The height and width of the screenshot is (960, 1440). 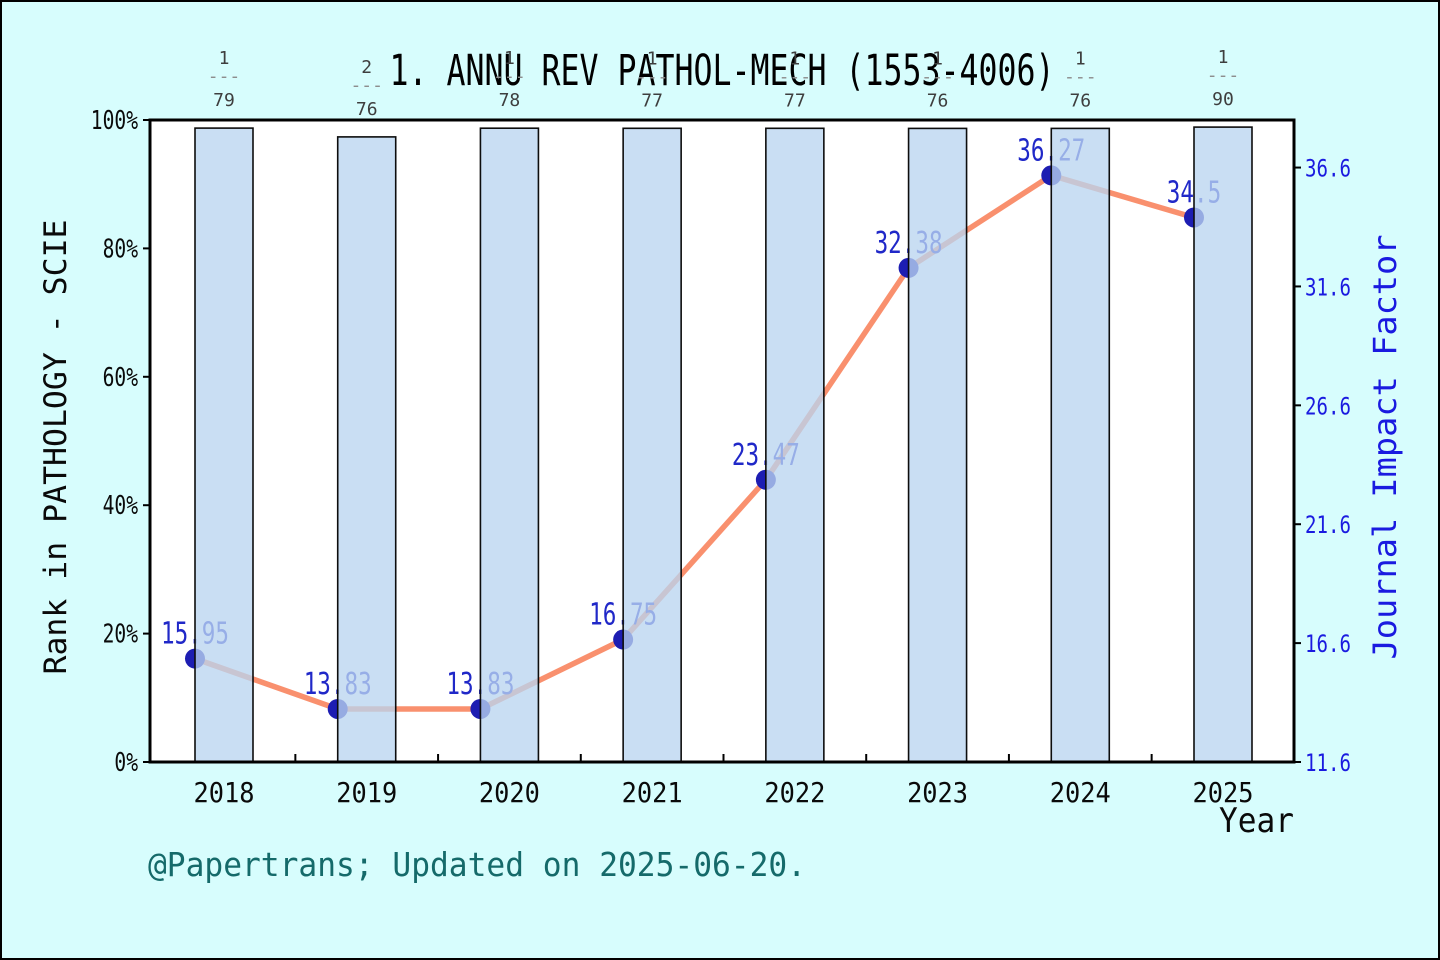 What do you see at coordinates (477, 864) in the screenshot?
I see `footer-note: @Papertrans; Updated on 2025-06-20.` at bounding box center [477, 864].